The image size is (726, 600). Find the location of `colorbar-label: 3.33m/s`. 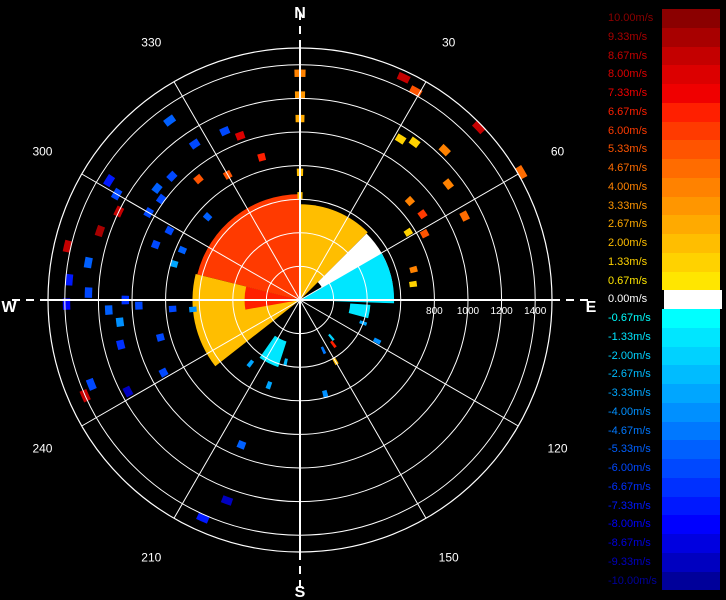

colorbar-label: 3.33m/s is located at coordinates (628, 205).